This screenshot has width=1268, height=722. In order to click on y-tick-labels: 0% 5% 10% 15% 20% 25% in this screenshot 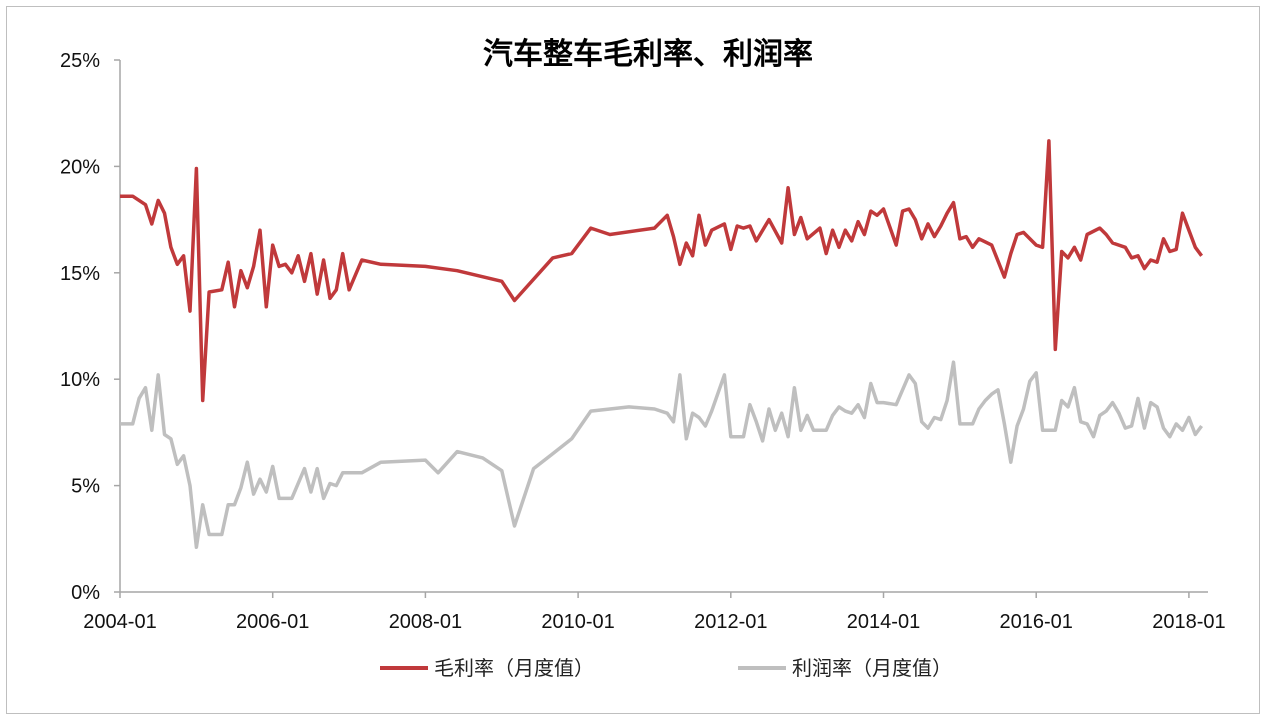, I will do `click(90, 327)`.